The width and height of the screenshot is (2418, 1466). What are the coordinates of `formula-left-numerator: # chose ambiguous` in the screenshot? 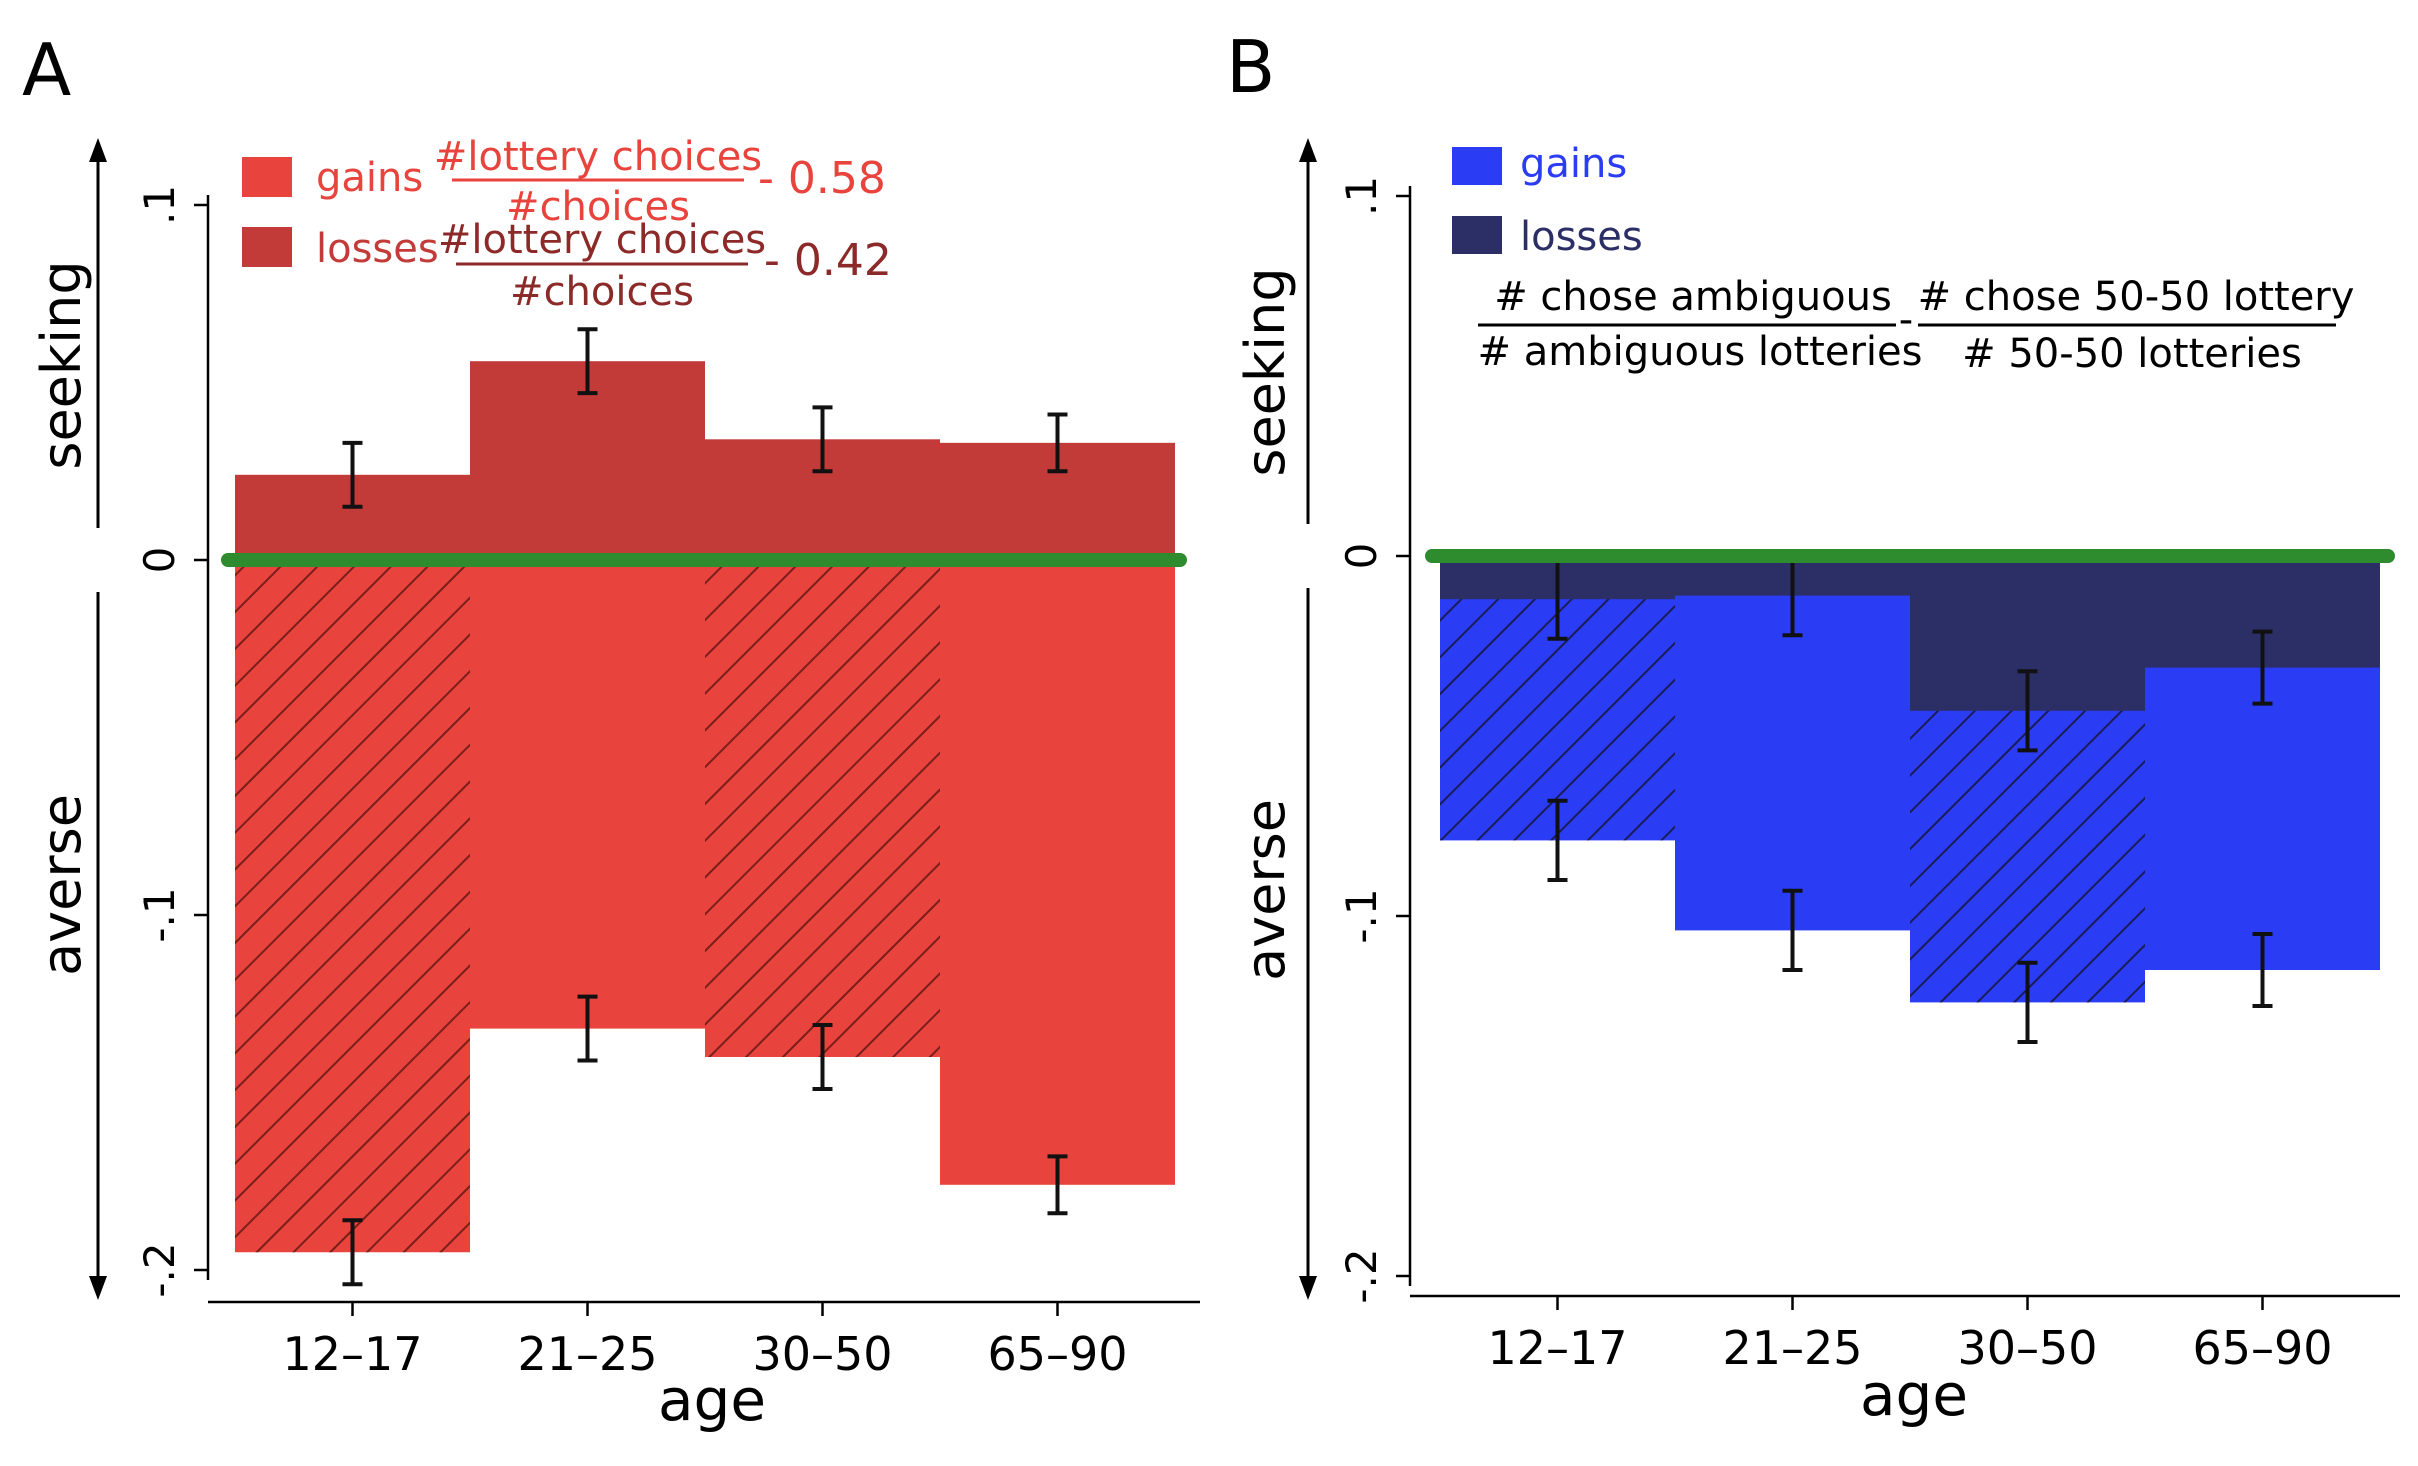 It's located at (1693, 297).